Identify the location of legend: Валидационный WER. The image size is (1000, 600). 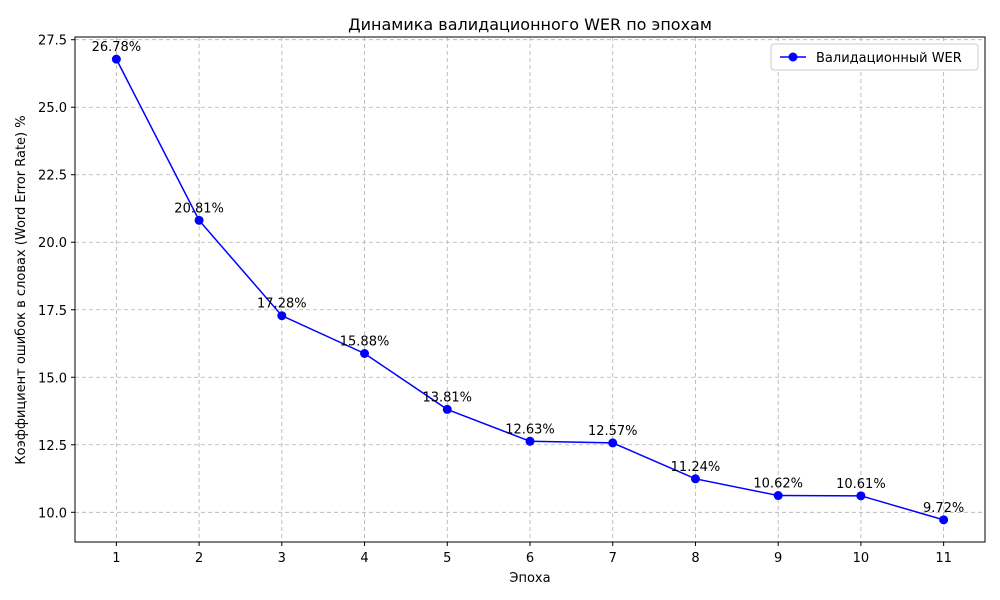
(874, 57).